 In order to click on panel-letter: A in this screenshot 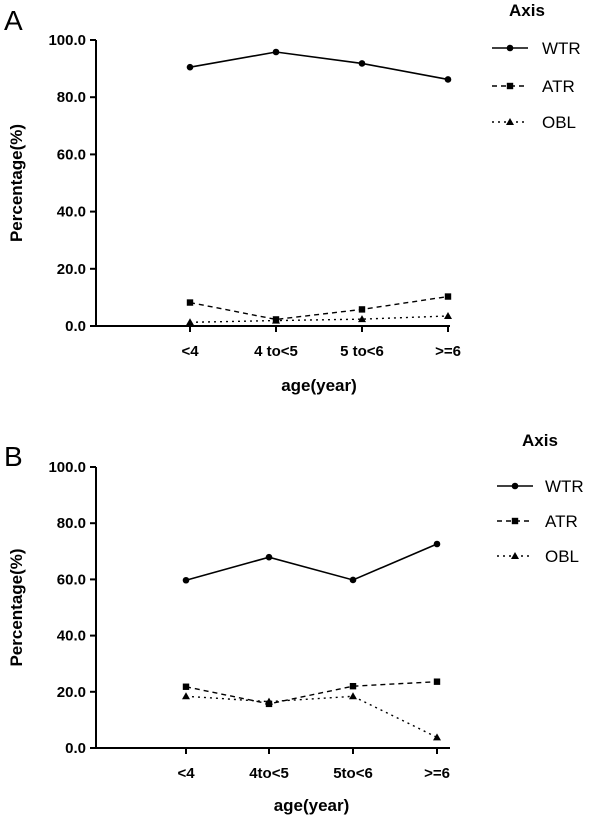, I will do `click(13, 20)`.